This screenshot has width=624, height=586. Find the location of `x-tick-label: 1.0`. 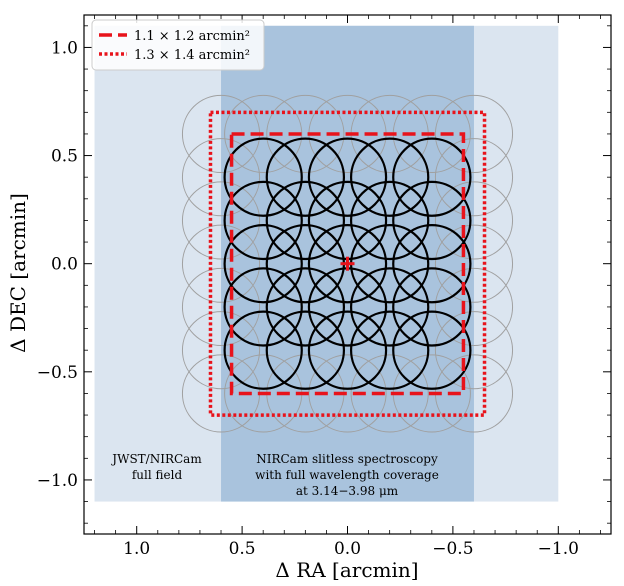

x-tick-label: 1.0 is located at coordinates (136, 549).